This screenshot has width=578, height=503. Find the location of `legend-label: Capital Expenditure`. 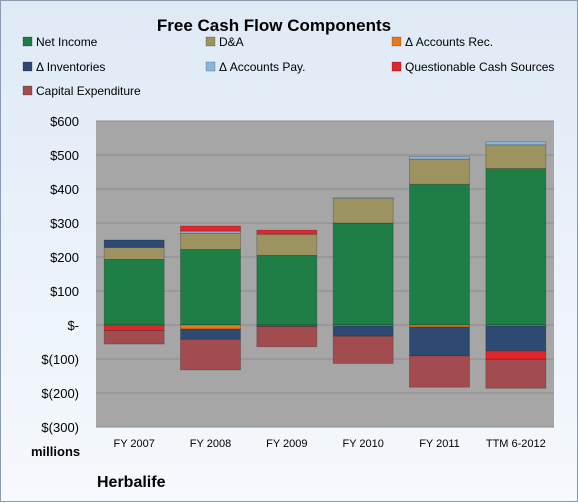

legend-label: Capital Expenditure is located at coordinates (88, 91).